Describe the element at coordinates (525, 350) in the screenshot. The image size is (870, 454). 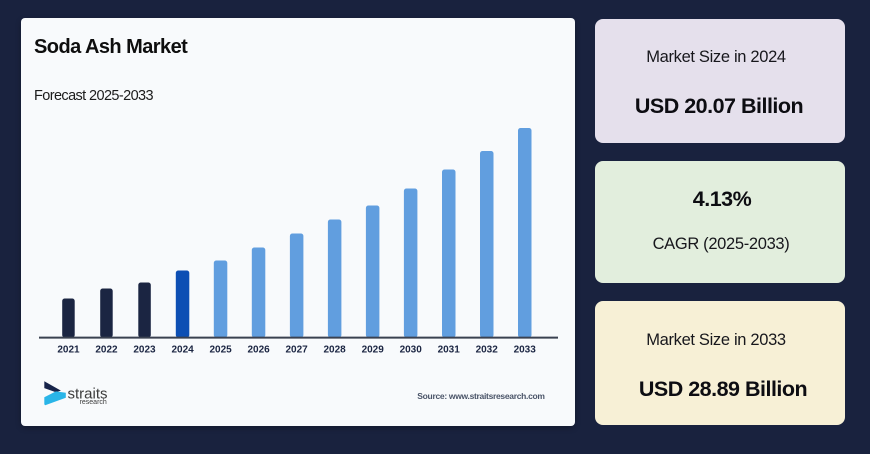
I see `svg-text: 2033` at that location.